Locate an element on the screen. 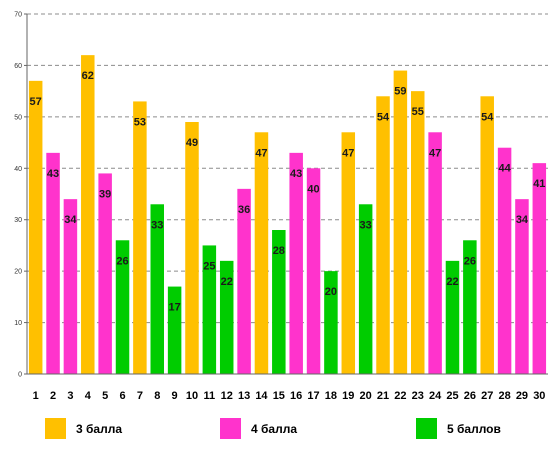 This screenshot has width=554, height=452. x-tick-label: 10 is located at coordinates (192, 396).